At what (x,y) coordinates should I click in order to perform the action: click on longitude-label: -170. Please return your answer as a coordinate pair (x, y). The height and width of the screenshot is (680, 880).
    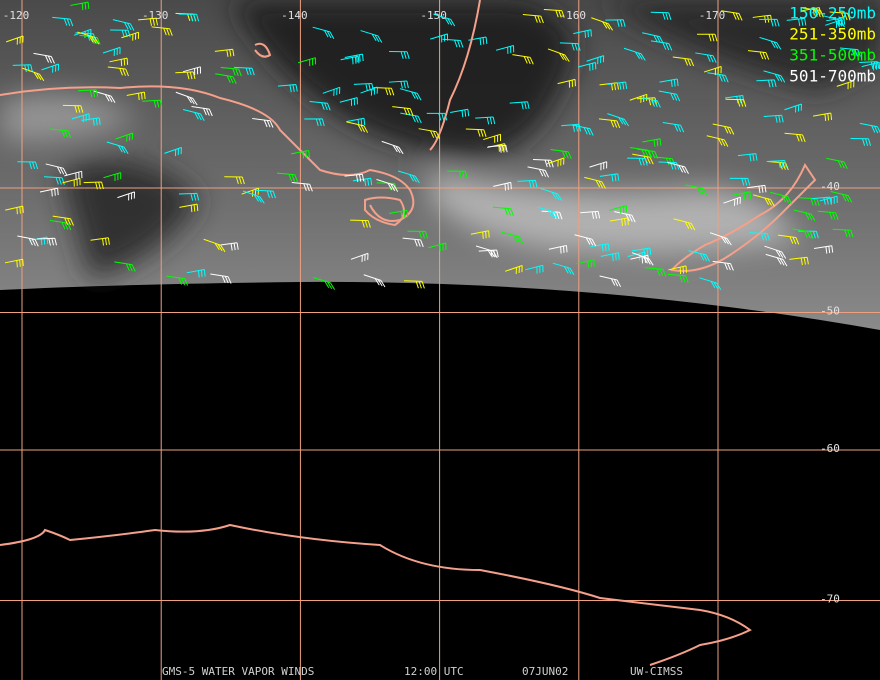
    Looking at the image, I should click on (712, 15).